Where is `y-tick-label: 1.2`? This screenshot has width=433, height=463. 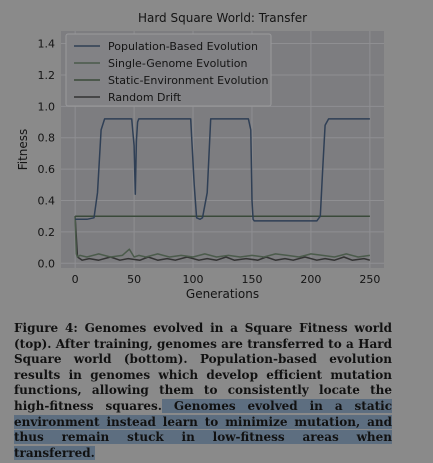 y-tick-label: 1.2 is located at coordinates (47, 75).